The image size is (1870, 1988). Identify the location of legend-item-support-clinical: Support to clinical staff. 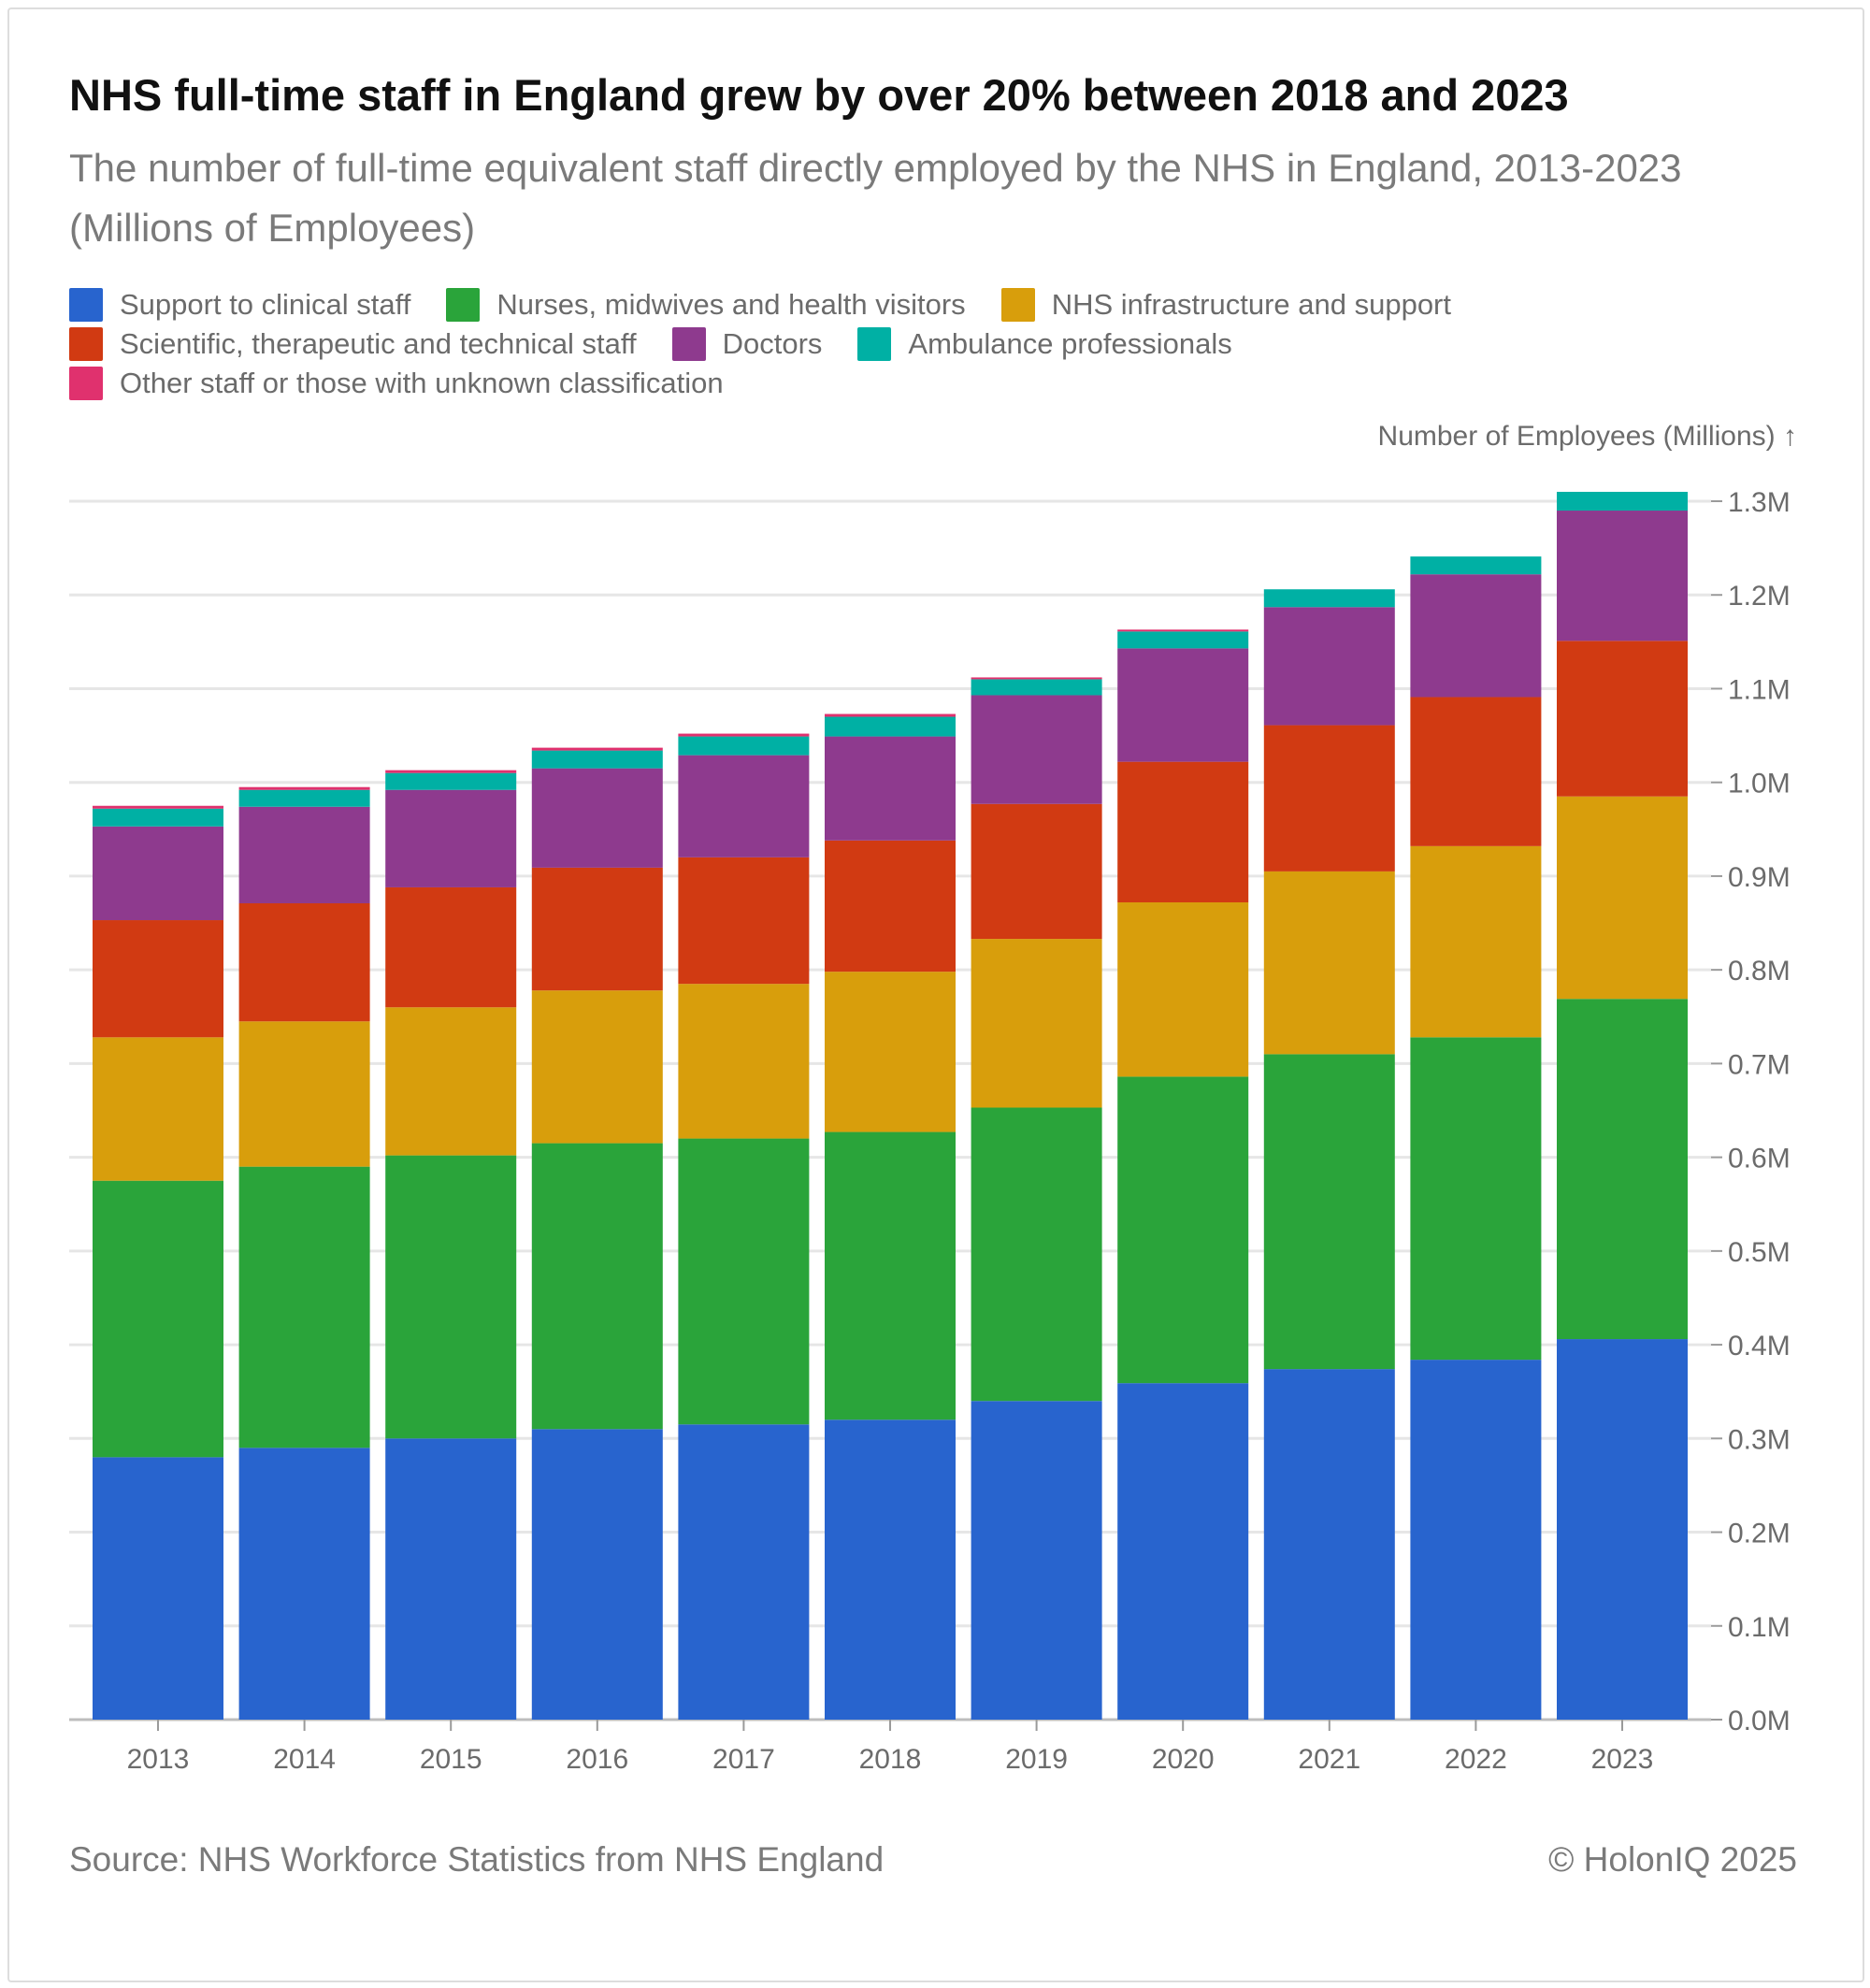
(240, 305).